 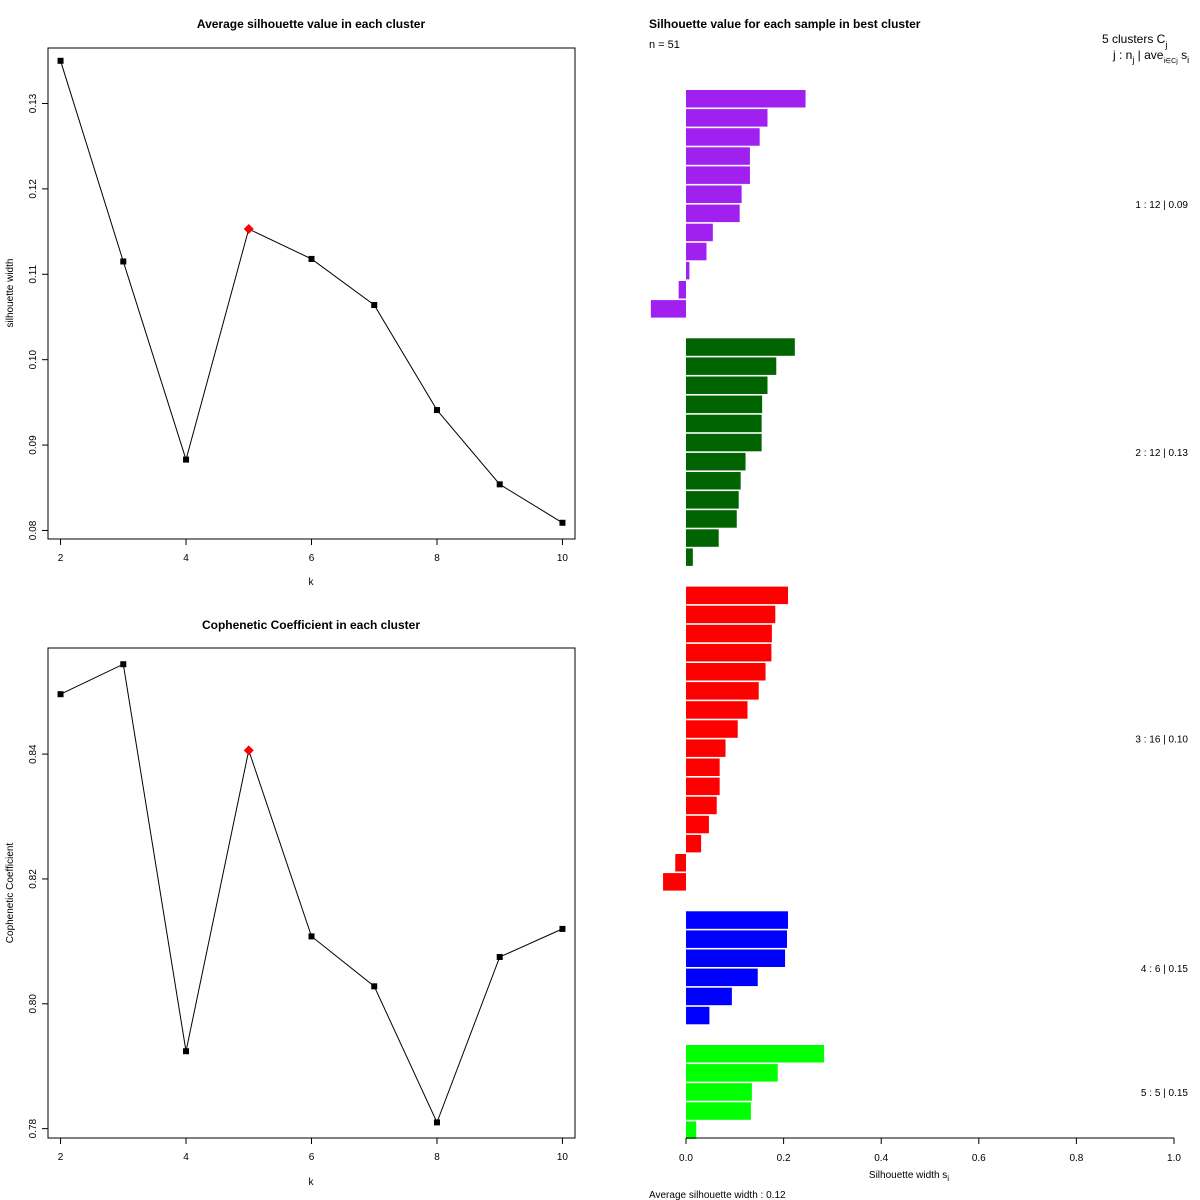 What do you see at coordinates (33, 273) in the screenshot?
I see `y-tick-label: 0.11` at bounding box center [33, 273].